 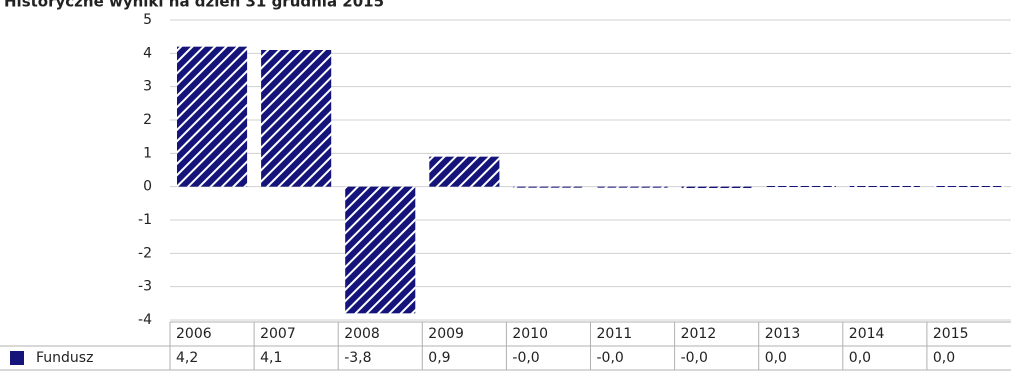 What do you see at coordinates (17, 358) in the screenshot?
I see `legend-swatch` at bounding box center [17, 358].